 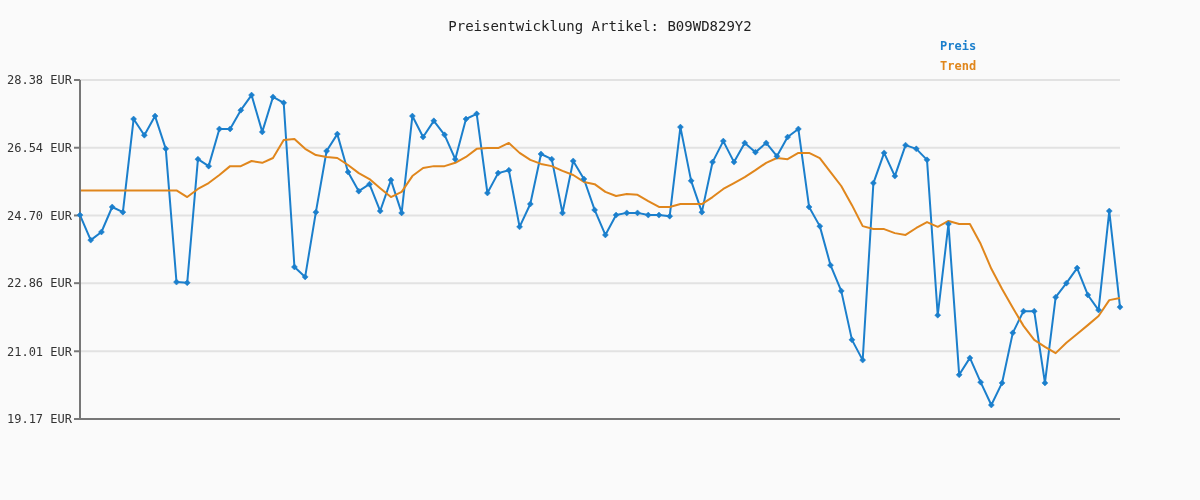 What do you see at coordinates (39, 283) in the screenshot?
I see `y-tick-label: 22.86 EUR` at bounding box center [39, 283].